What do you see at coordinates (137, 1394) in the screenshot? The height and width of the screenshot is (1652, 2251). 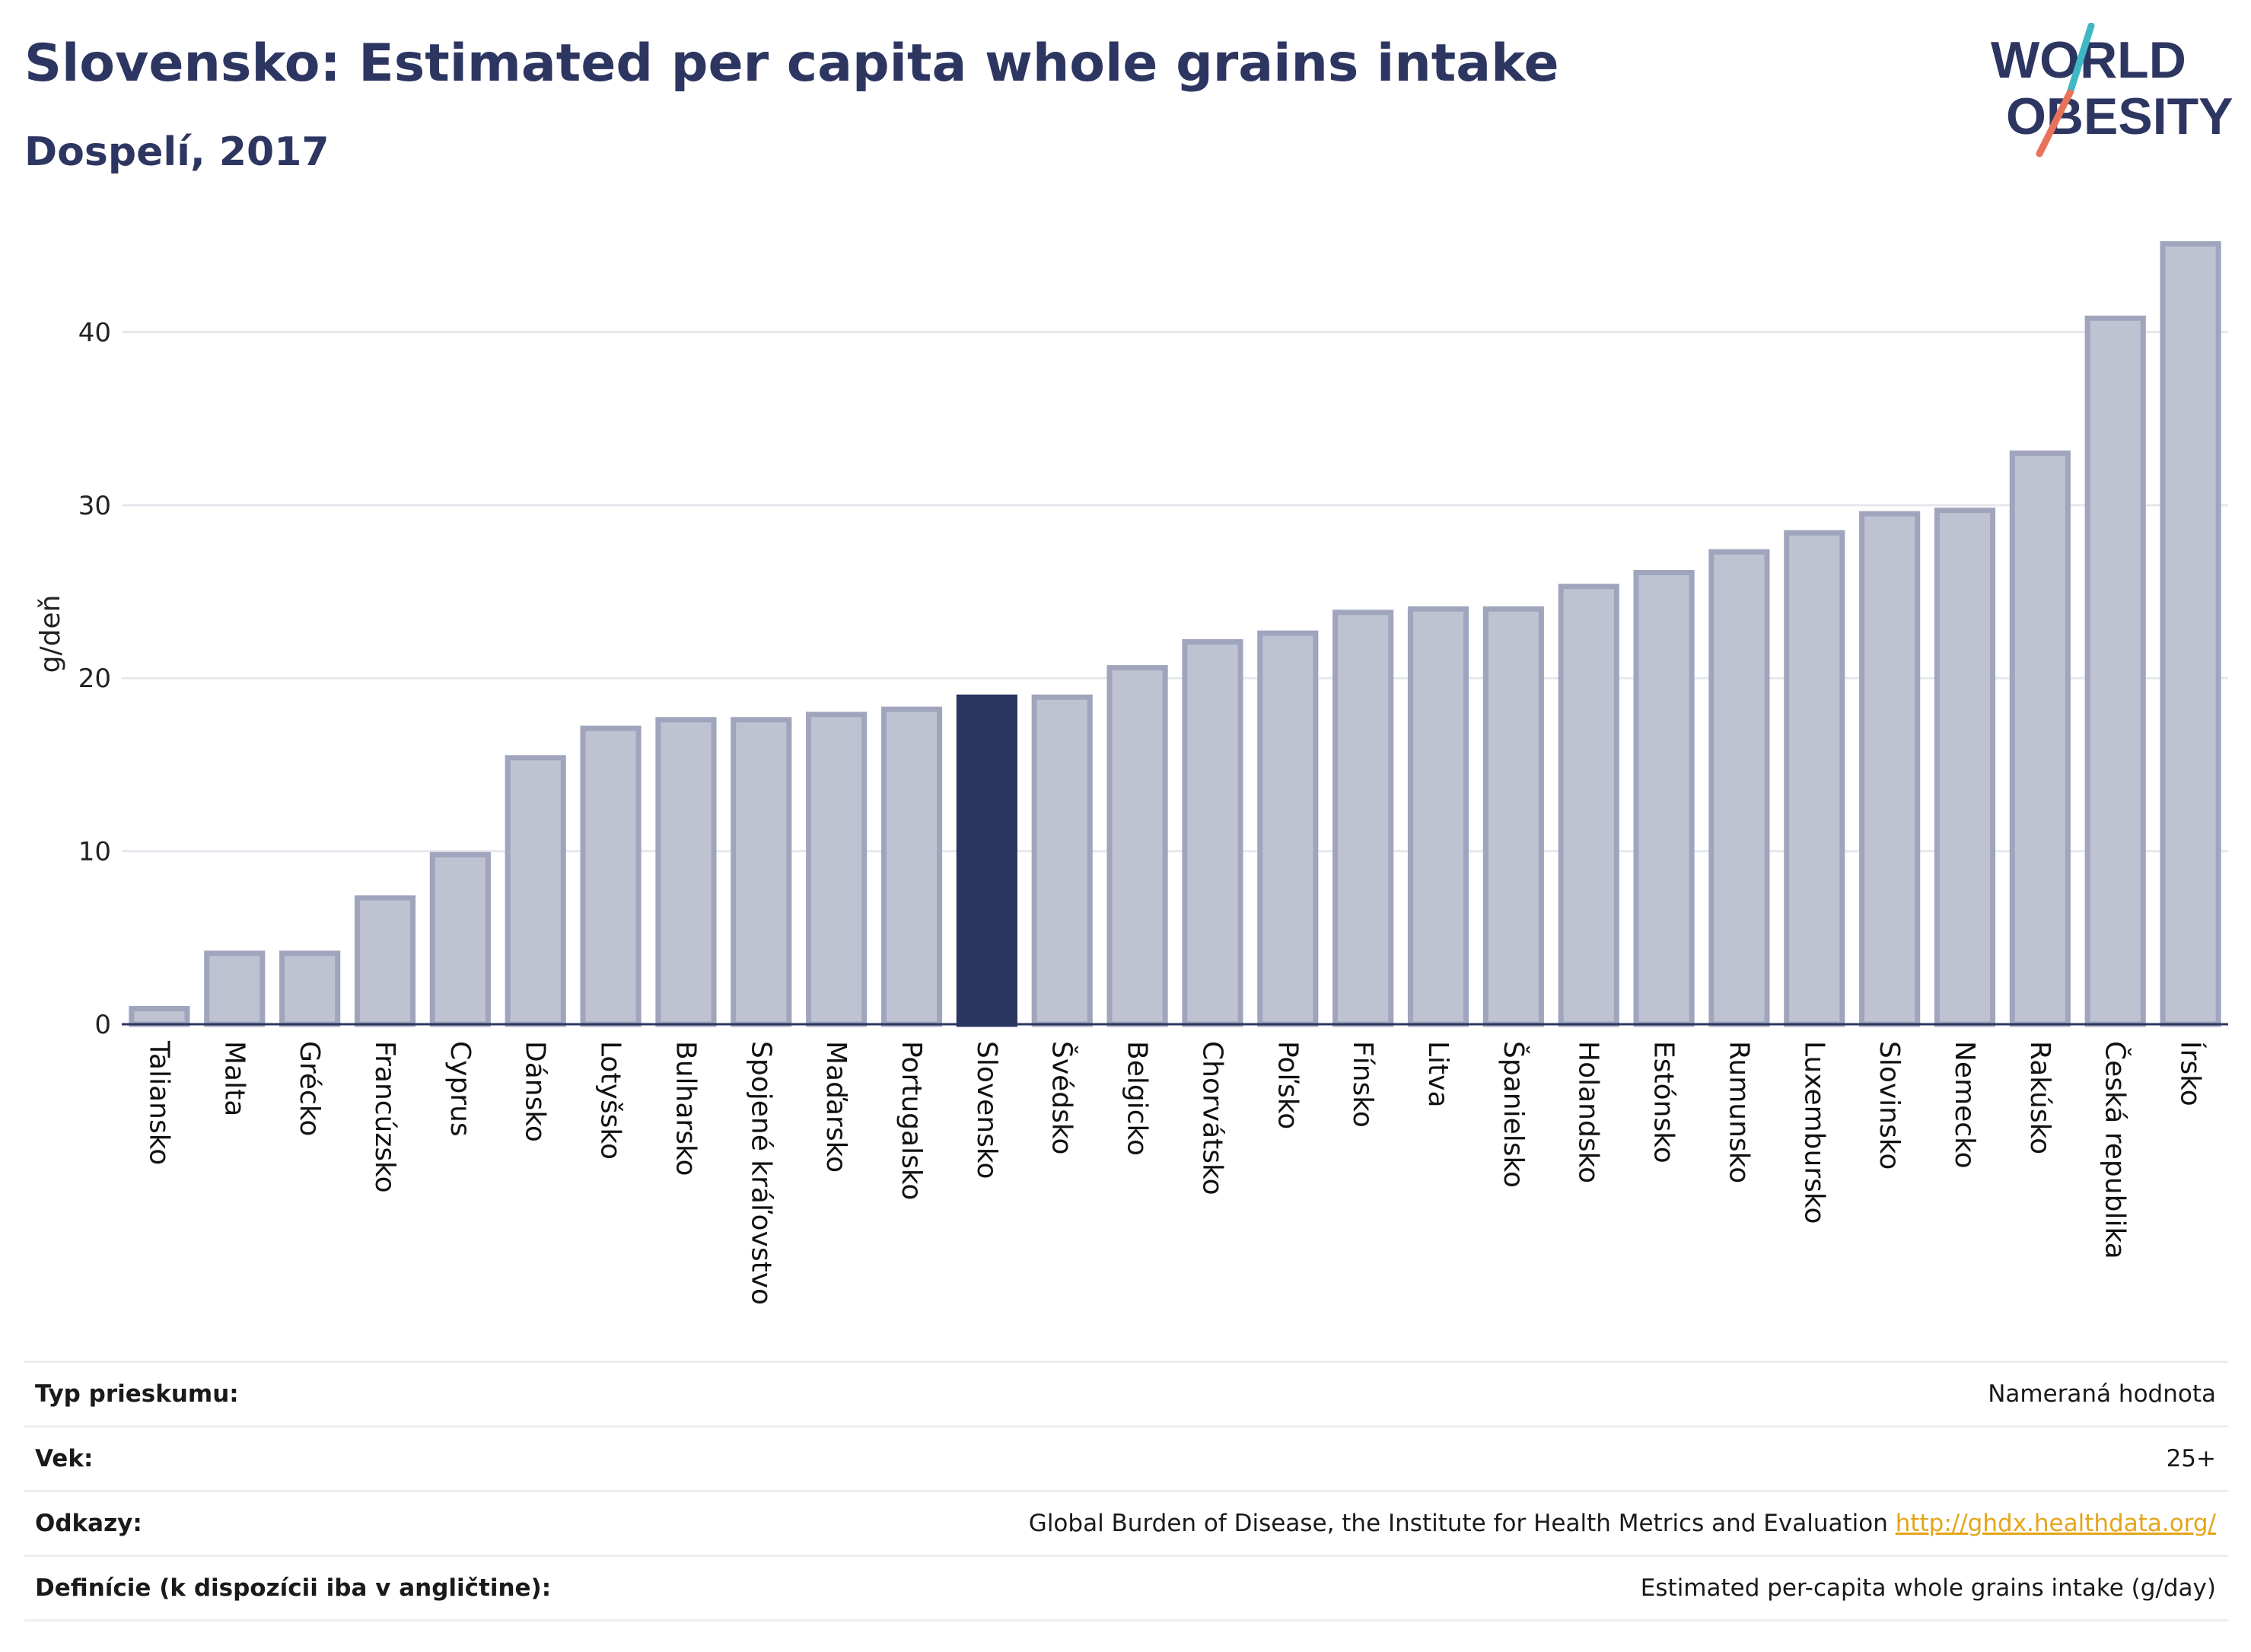 I see `info-label: Typ prieskumu:` at bounding box center [137, 1394].